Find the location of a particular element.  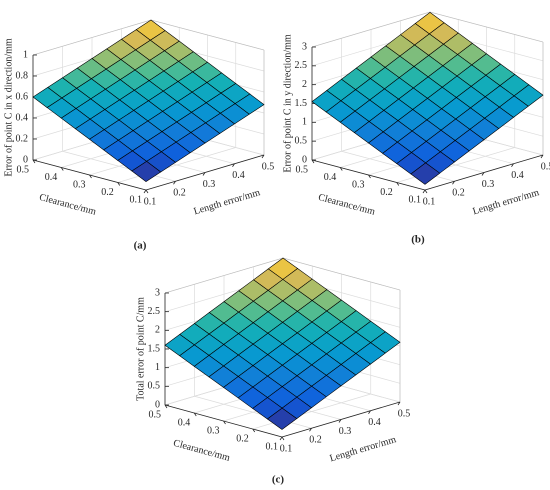

z-tick-label: 0.6 is located at coordinates (22, 96).